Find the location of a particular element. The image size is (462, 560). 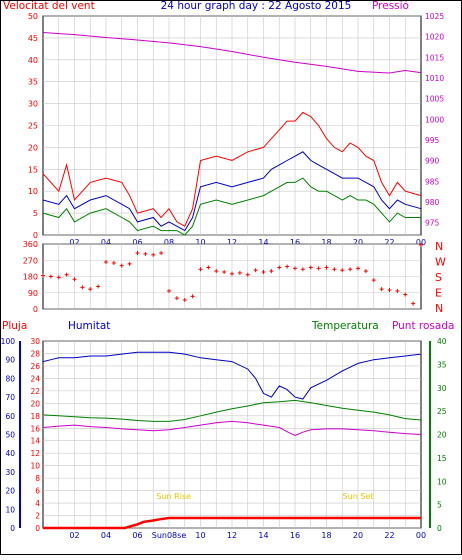

climate-x-tick-label: 18 is located at coordinates (326, 535).